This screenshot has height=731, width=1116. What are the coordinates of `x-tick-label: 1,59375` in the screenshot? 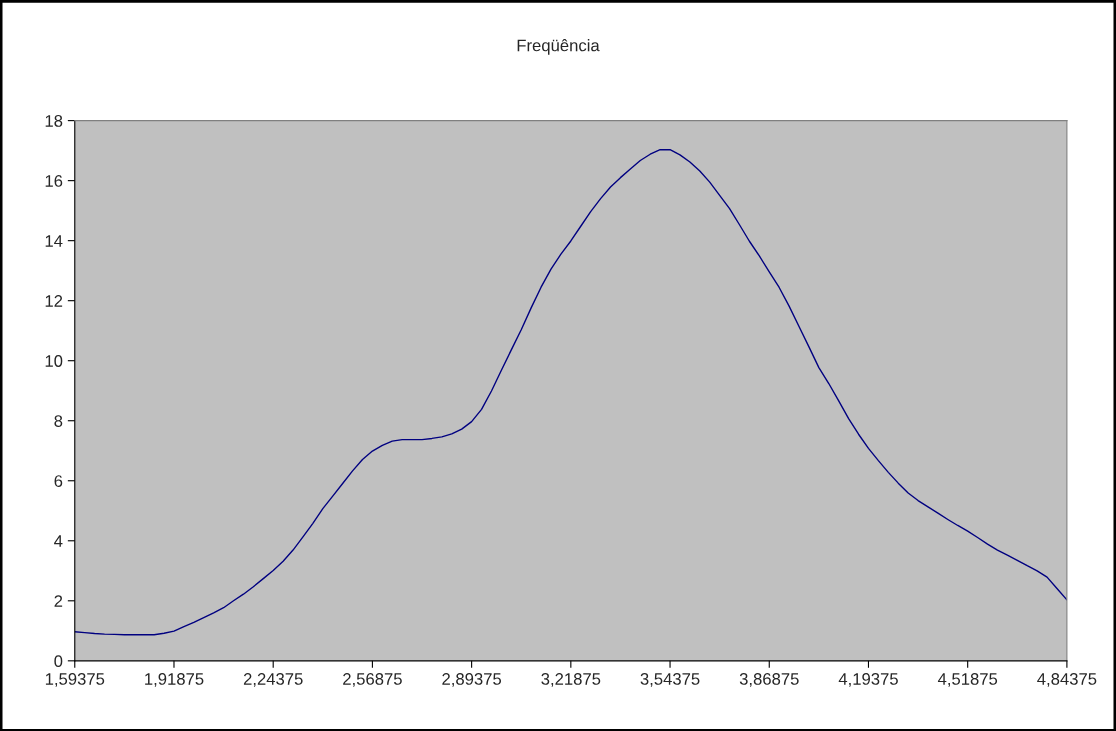 It's located at (75, 680).